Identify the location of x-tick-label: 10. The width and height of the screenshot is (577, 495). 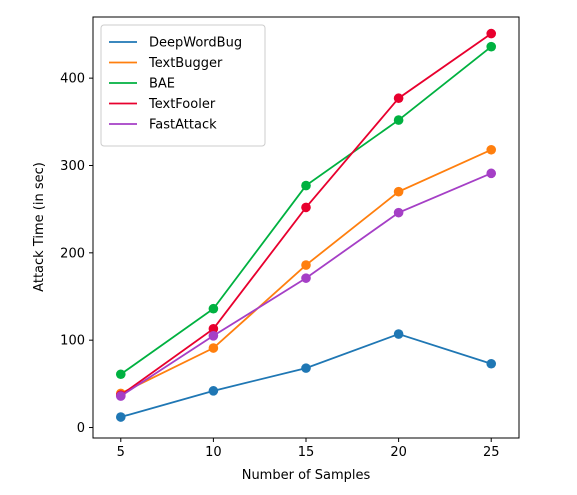
(213, 452).